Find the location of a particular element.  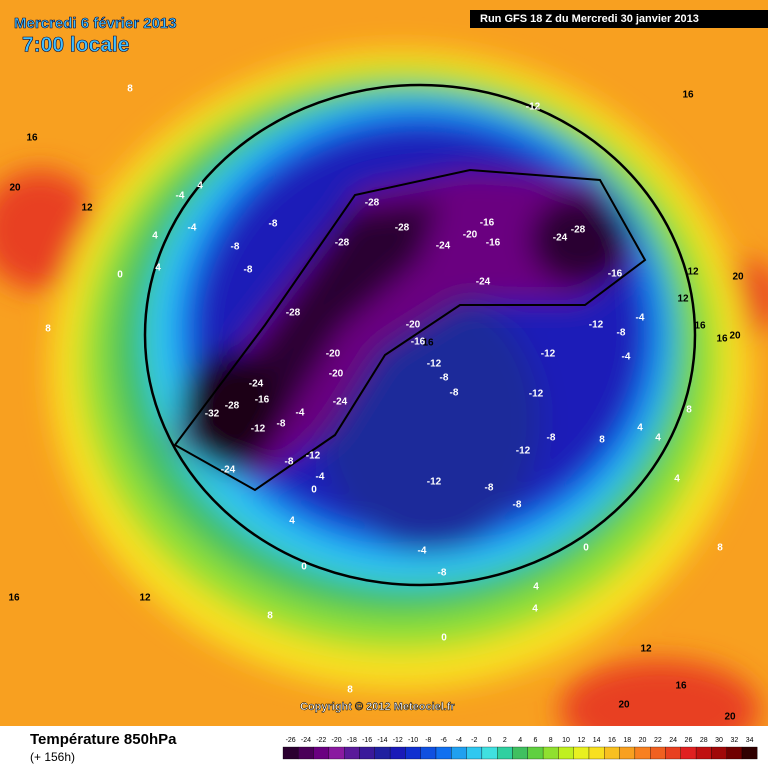

legend-tick-label: 12 is located at coordinates (581, 740).